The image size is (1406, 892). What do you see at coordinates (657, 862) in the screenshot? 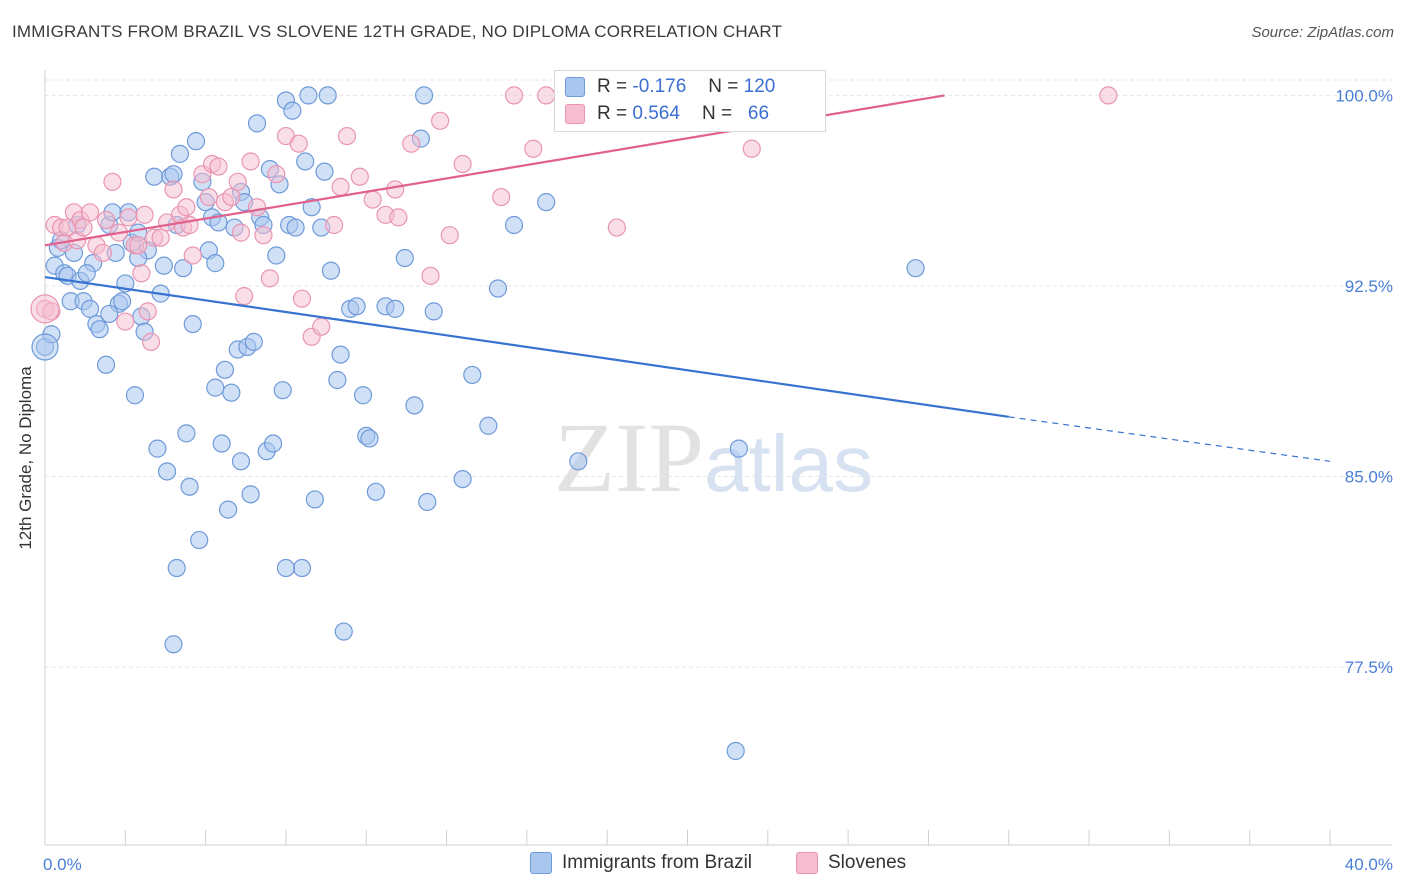
I see `bottom-legend-label-brazil: Immigrants from Brazil` at bounding box center [657, 862].